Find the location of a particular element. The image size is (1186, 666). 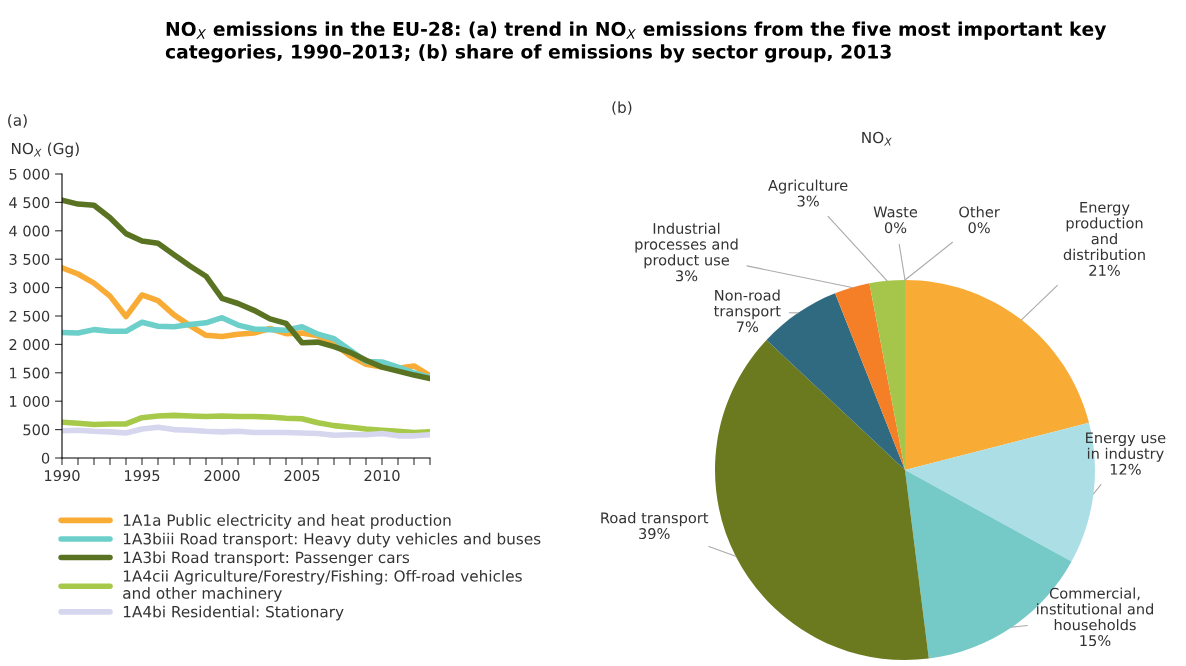

x-tick-label: 2010 is located at coordinates (382, 476).